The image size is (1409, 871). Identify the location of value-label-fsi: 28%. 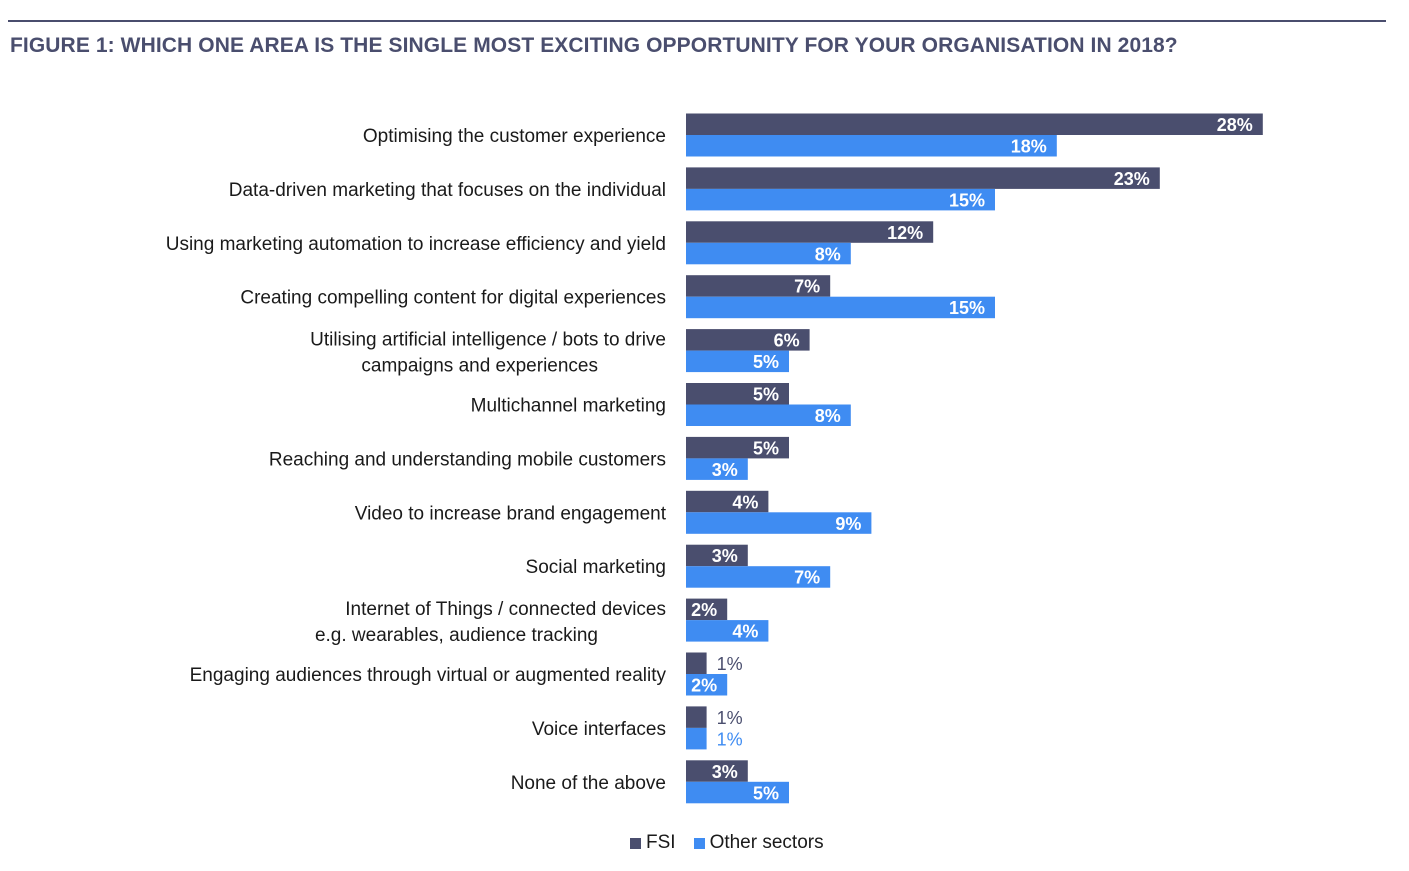
(1235, 125).